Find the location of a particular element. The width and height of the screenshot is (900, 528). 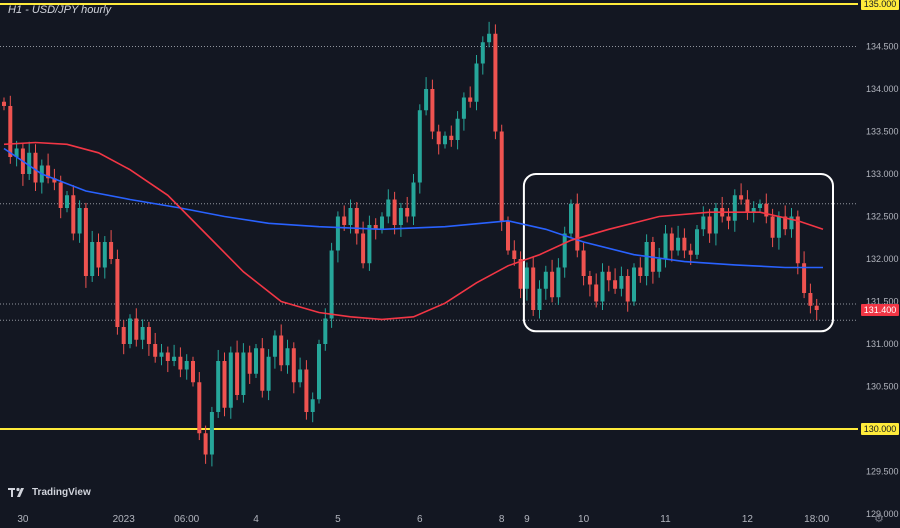

y-tick-label-1: 129.500 is located at coordinates (882, 472).